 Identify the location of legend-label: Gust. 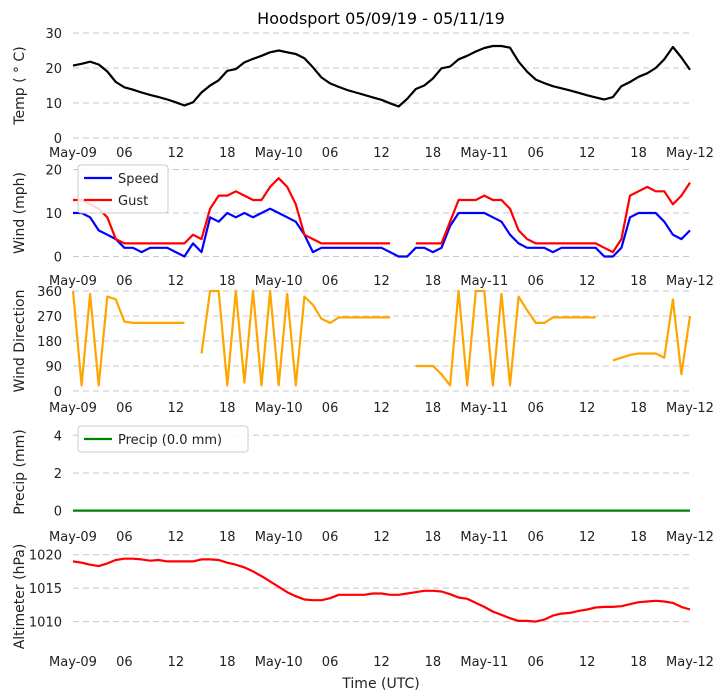
(133, 201).